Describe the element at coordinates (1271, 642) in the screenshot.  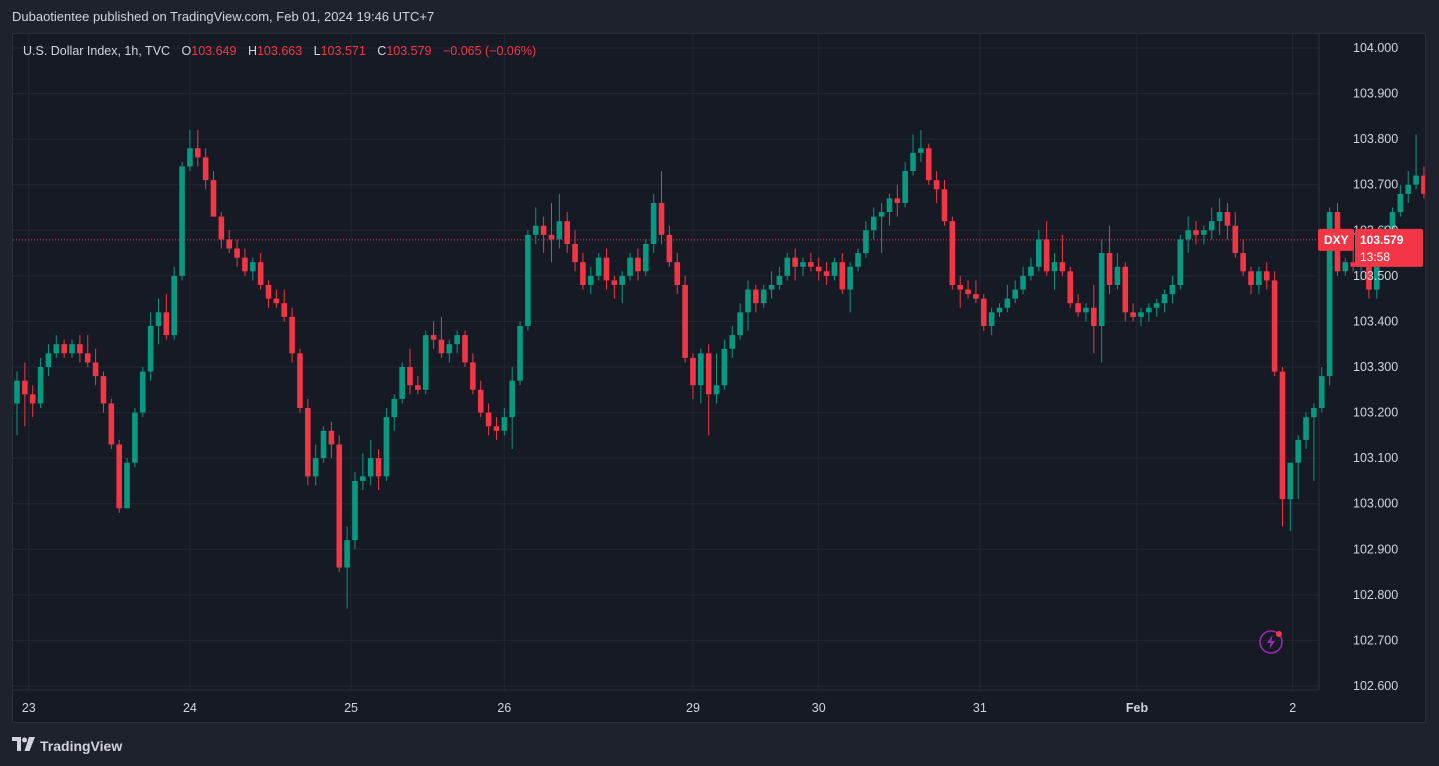
I see `lightning-icon` at that location.